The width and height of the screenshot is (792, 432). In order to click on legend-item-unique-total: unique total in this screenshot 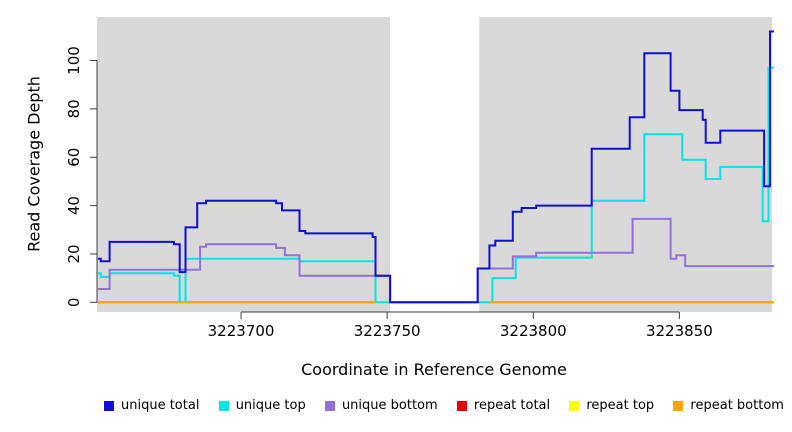, I will do `click(151, 405)`.